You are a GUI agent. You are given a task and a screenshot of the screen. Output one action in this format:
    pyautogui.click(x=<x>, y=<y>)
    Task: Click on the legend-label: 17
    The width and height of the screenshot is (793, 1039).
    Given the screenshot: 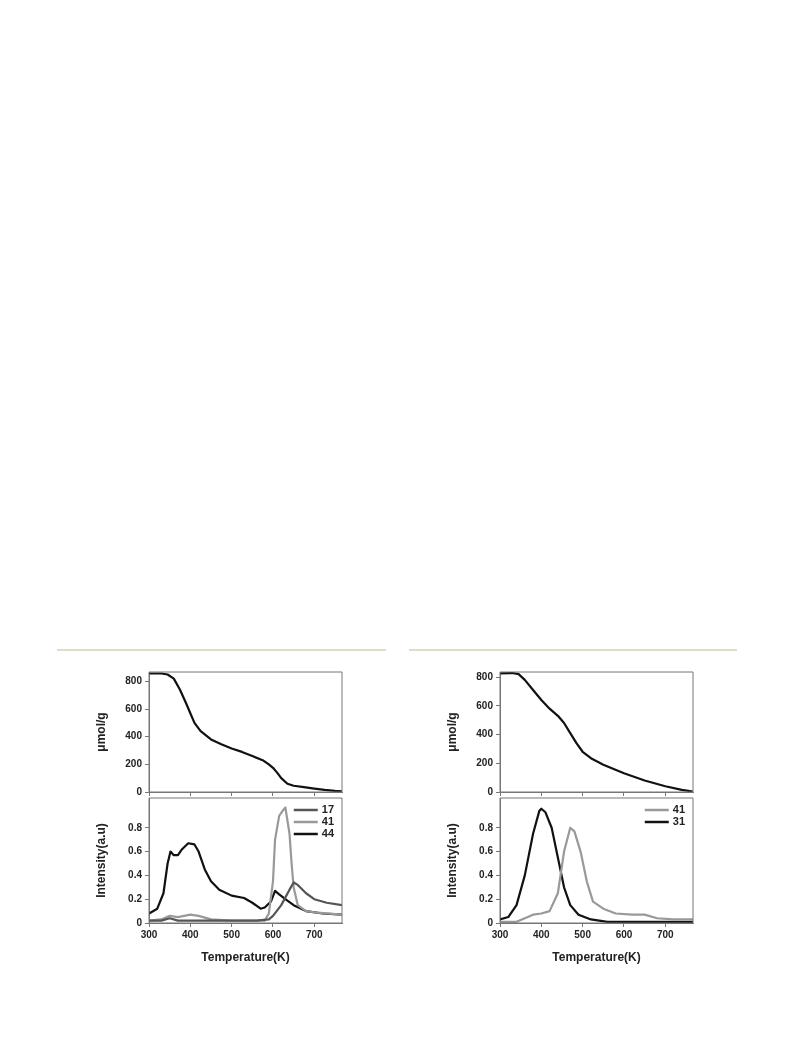 What is the action you would take?
    pyautogui.click(x=328, y=809)
    